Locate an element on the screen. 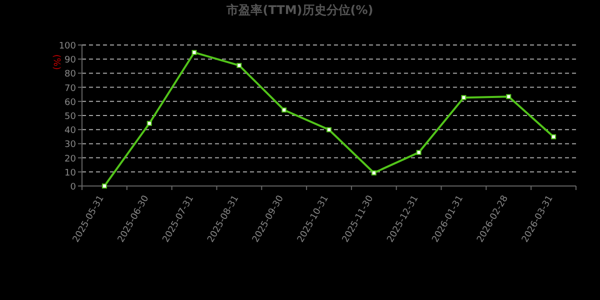 This screenshot has width=600, height=300. y-tick-label: 50 is located at coordinates (70, 117).